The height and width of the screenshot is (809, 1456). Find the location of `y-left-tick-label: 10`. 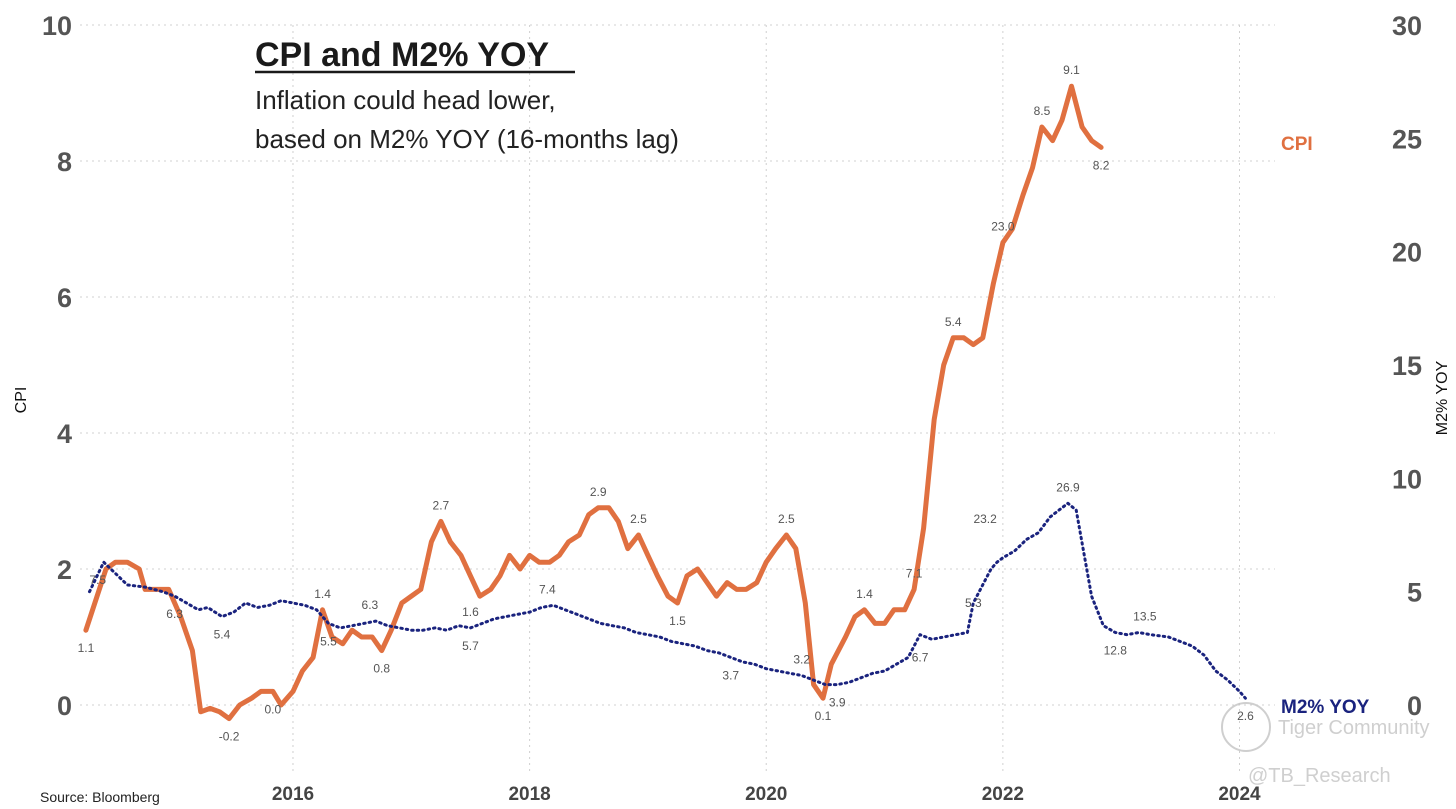

y-left-tick-label: 10 is located at coordinates (57, 26).